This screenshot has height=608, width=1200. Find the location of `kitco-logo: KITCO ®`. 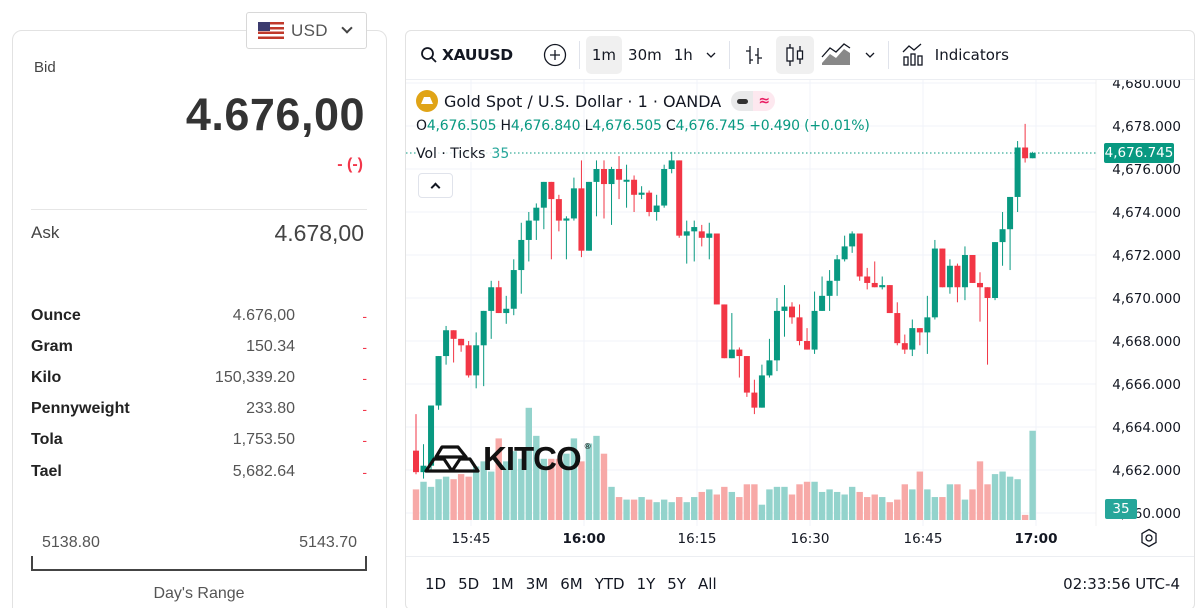

kitco-logo: KITCO ® is located at coordinates (508, 459).